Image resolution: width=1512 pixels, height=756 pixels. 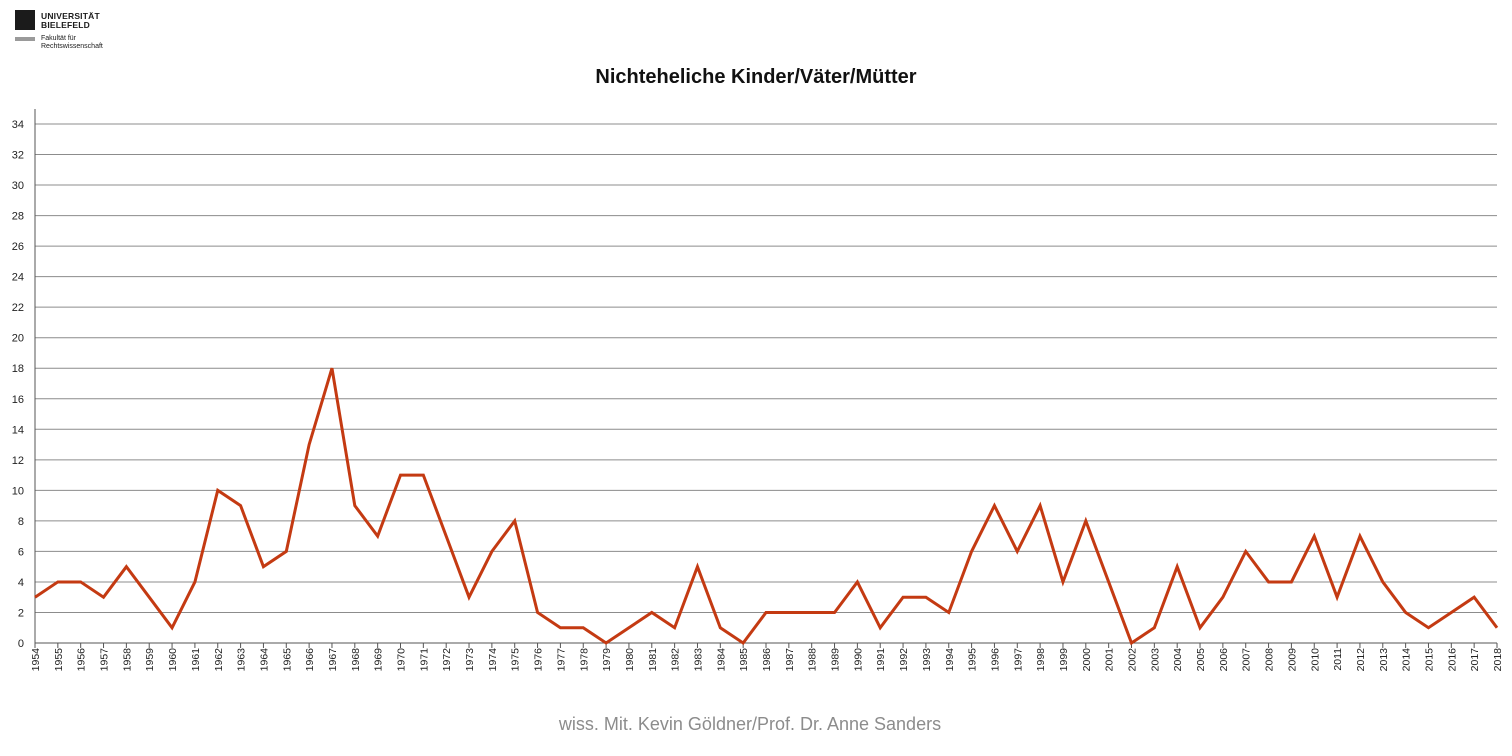 I want to click on logo-name-line1: UNIVERSITÄT, so click(x=70, y=16).